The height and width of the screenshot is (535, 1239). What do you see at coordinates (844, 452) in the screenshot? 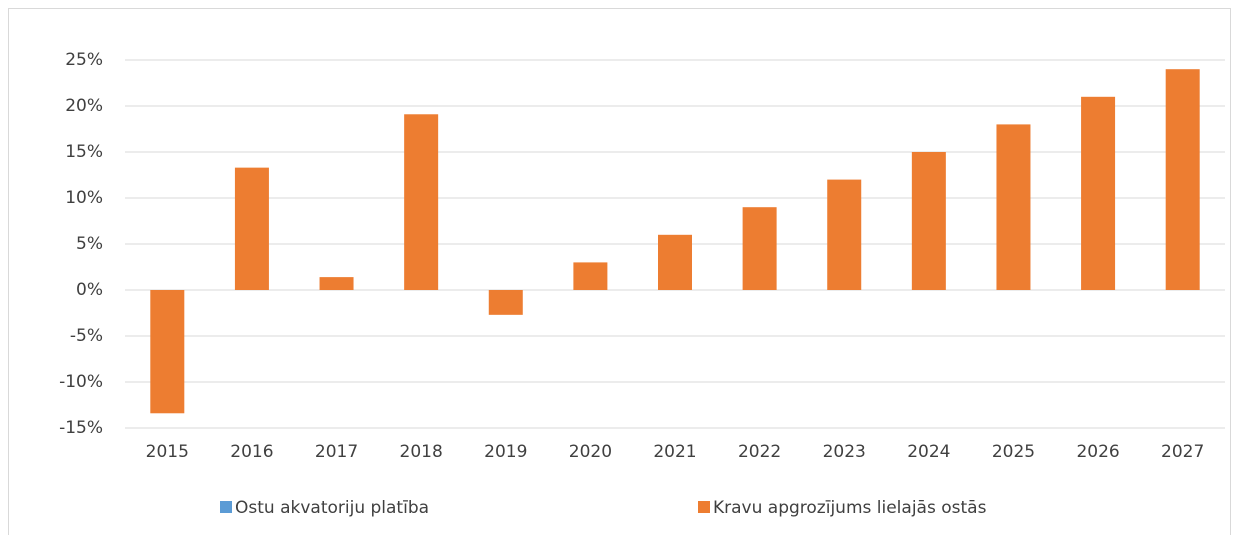
I see `x-tick-label: 2023` at bounding box center [844, 452].